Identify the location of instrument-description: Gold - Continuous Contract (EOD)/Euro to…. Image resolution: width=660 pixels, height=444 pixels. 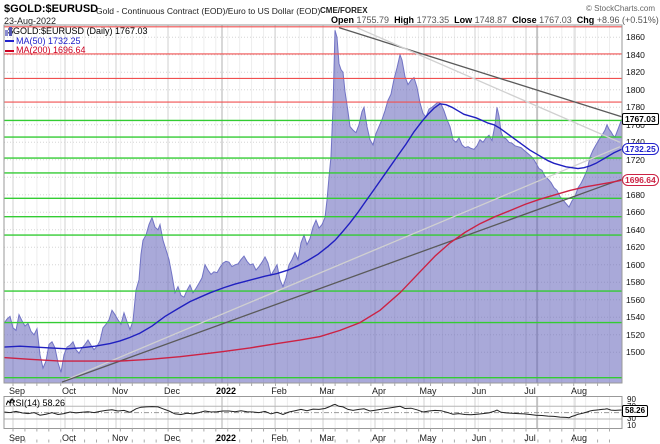
(208, 11).